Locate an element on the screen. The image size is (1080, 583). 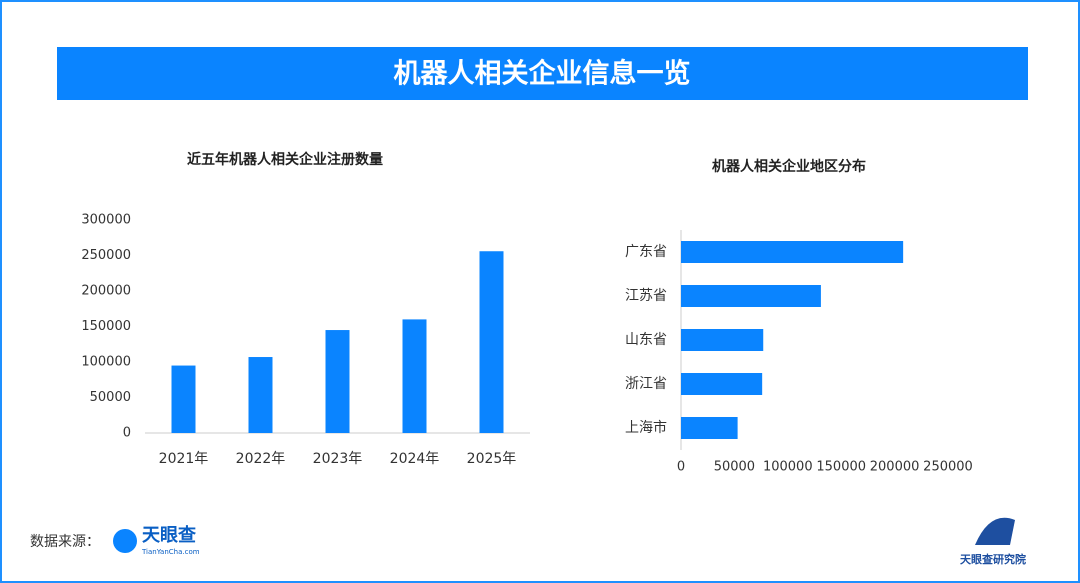
x-tick-label: 2023年 is located at coordinates (338, 459).